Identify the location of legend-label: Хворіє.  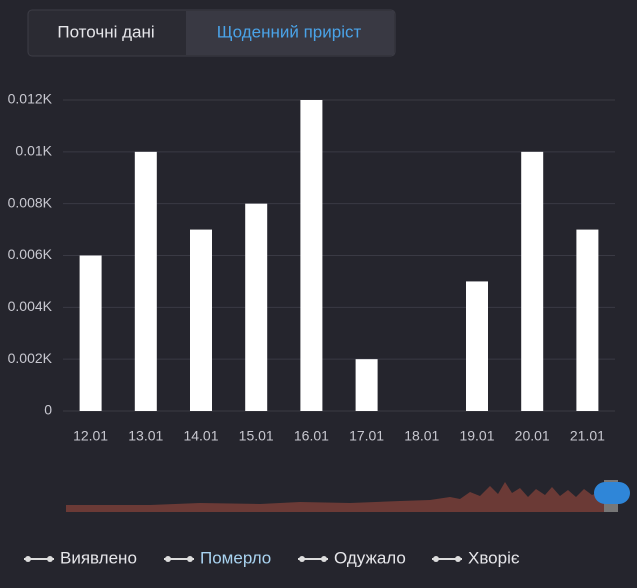
(494, 557).